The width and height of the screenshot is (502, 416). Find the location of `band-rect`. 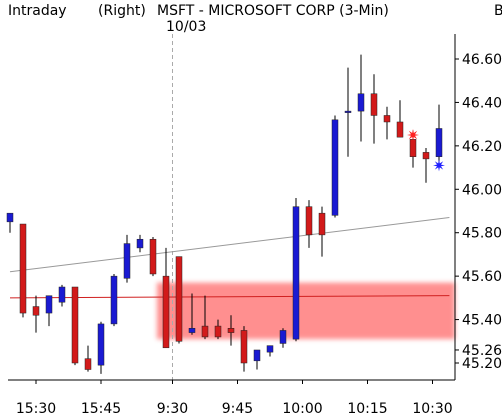

band-rect is located at coordinates (305, 311).